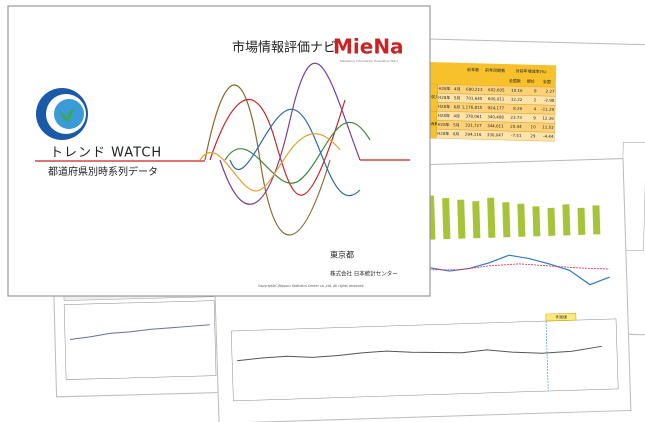 Image resolution: width=645 pixels, height=422 pixels. Describe the element at coordinates (535, 90) in the screenshot. I see `cell: 8` at that location.